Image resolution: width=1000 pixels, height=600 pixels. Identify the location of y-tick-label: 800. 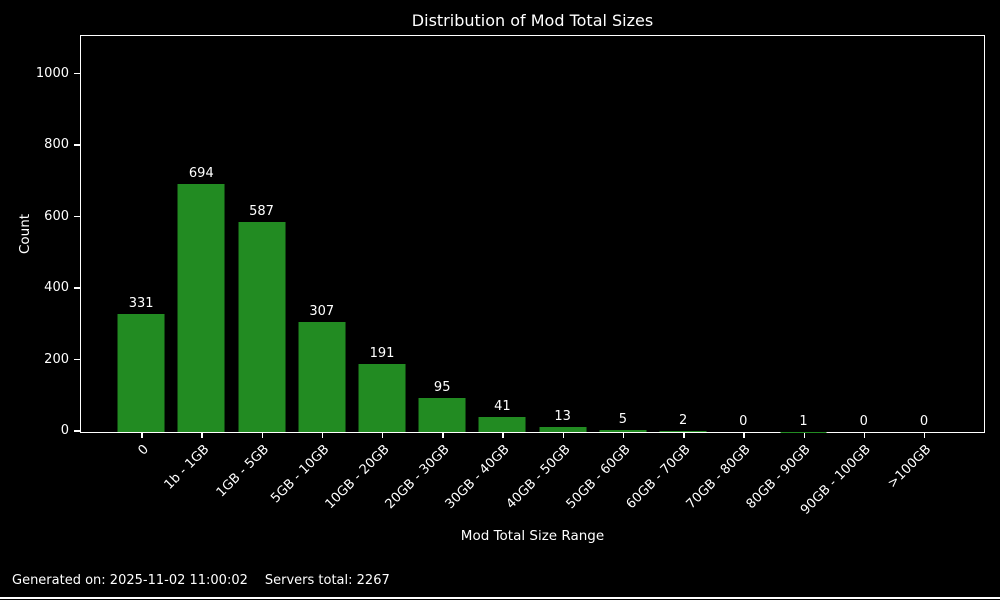
(56, 145).